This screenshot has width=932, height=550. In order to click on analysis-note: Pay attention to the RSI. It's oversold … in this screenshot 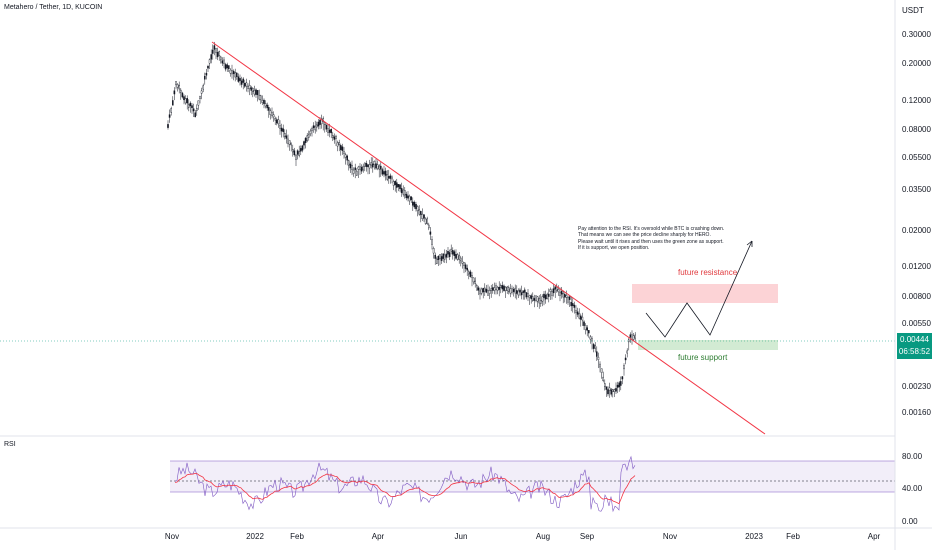, I will do `click(678, 239)`.